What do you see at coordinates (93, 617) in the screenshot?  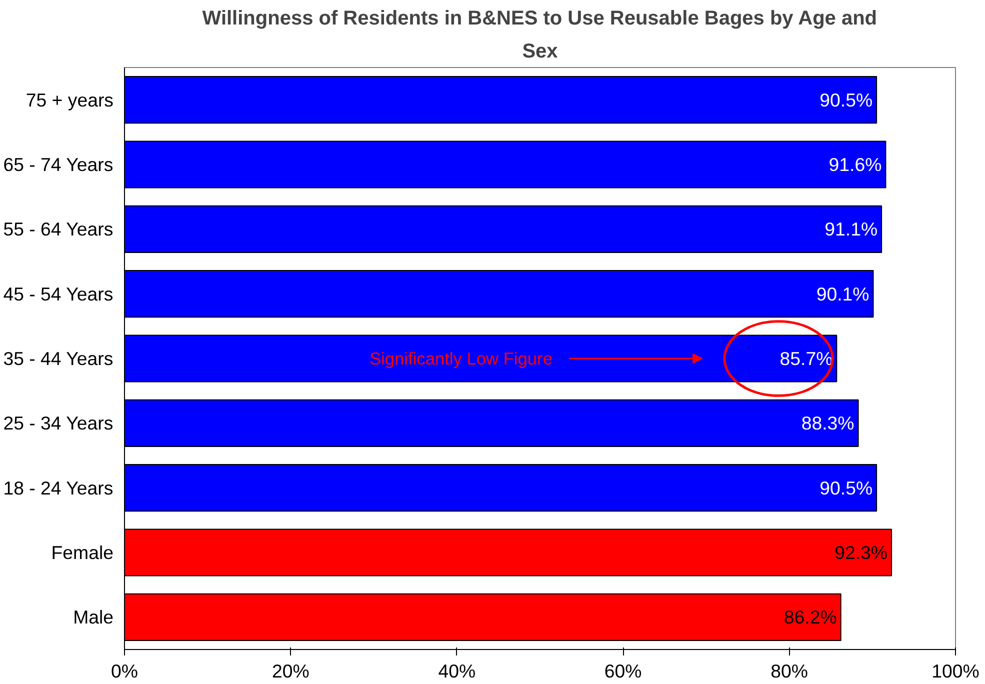 I see `y-tick-label: Male` at bounding box center [93, 617].